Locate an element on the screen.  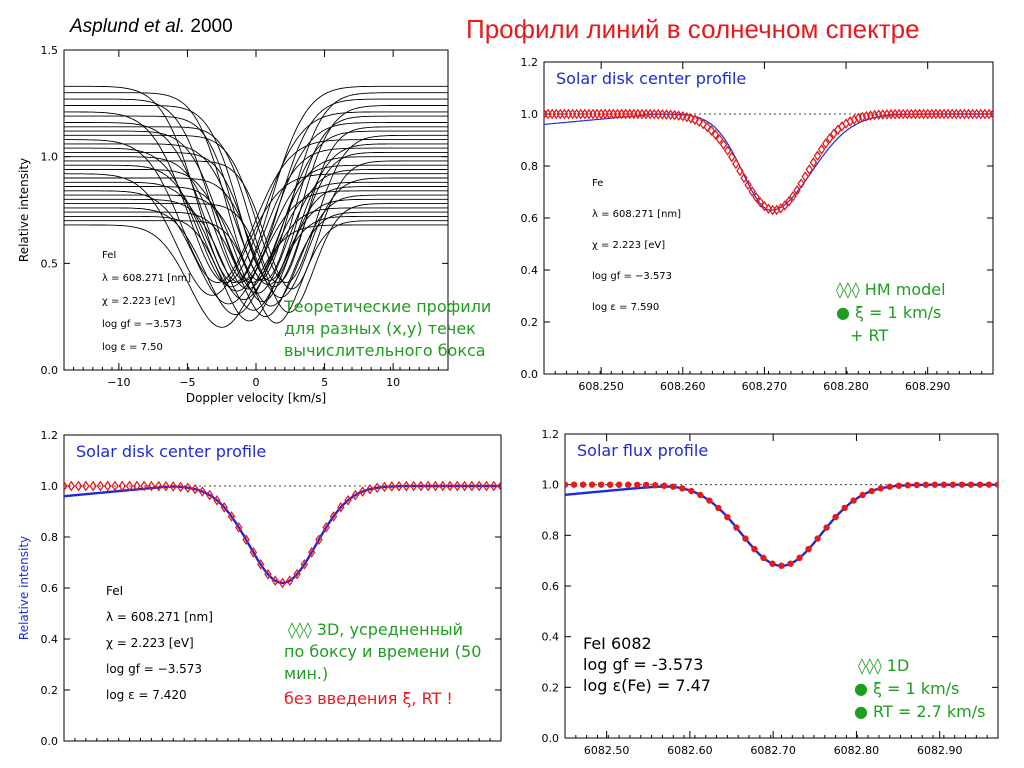
parameter-text: λ = 608.271 [nm] is located at coordinates (636, 214).